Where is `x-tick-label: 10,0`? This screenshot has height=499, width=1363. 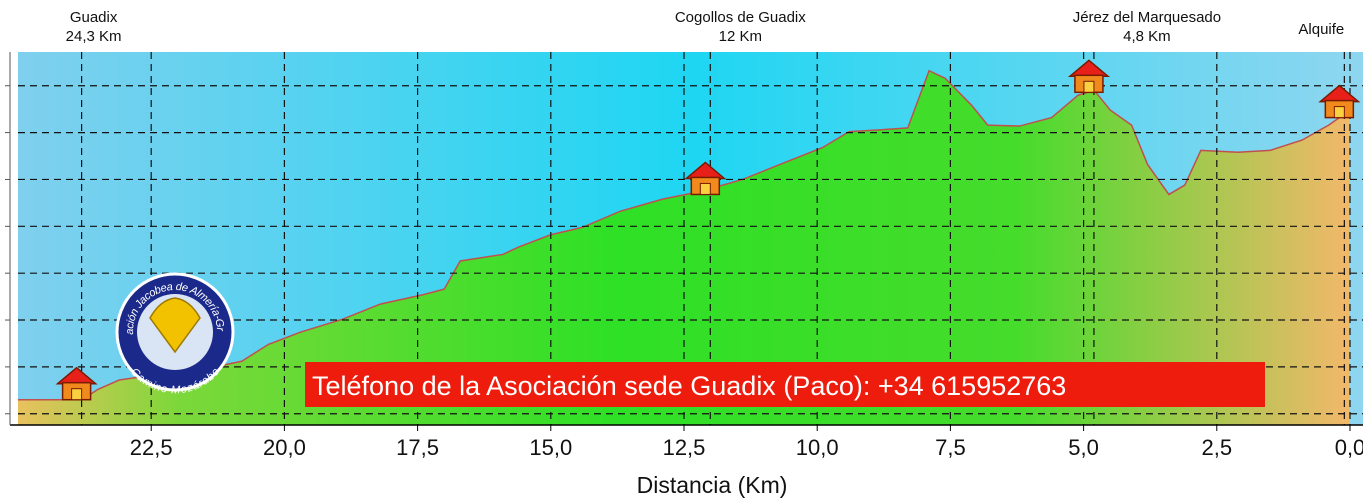
x-tick-label: 10,0 is located at coordinates (817, 447).